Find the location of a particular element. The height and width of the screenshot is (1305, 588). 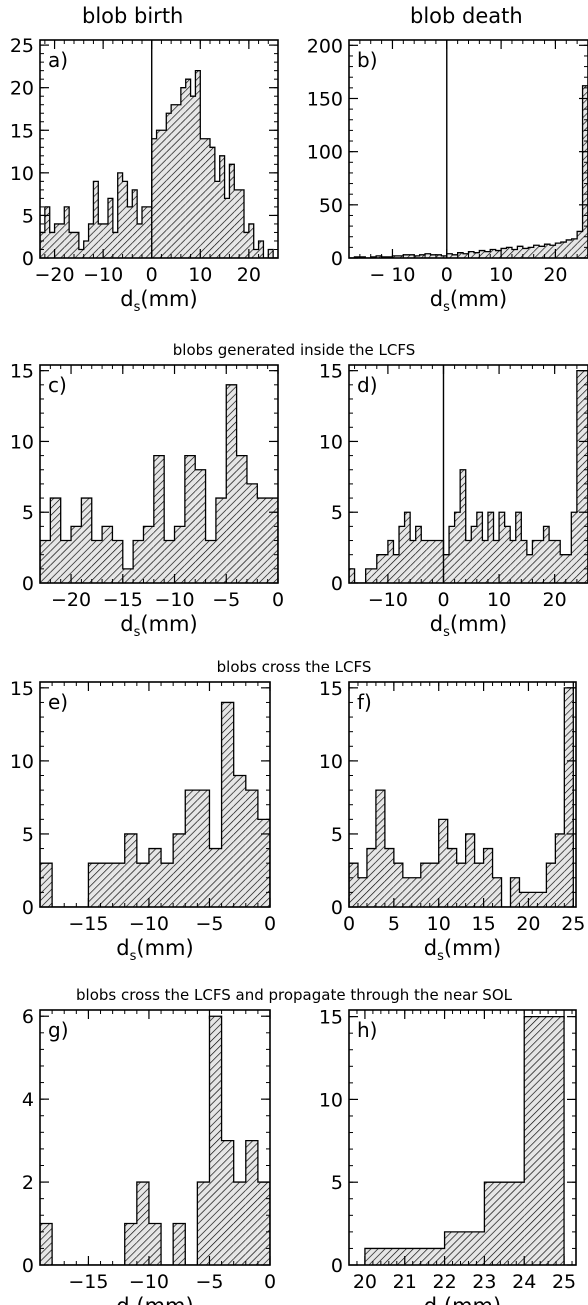

y-tick-label-b: 50 is located at coordinates (331, 206).